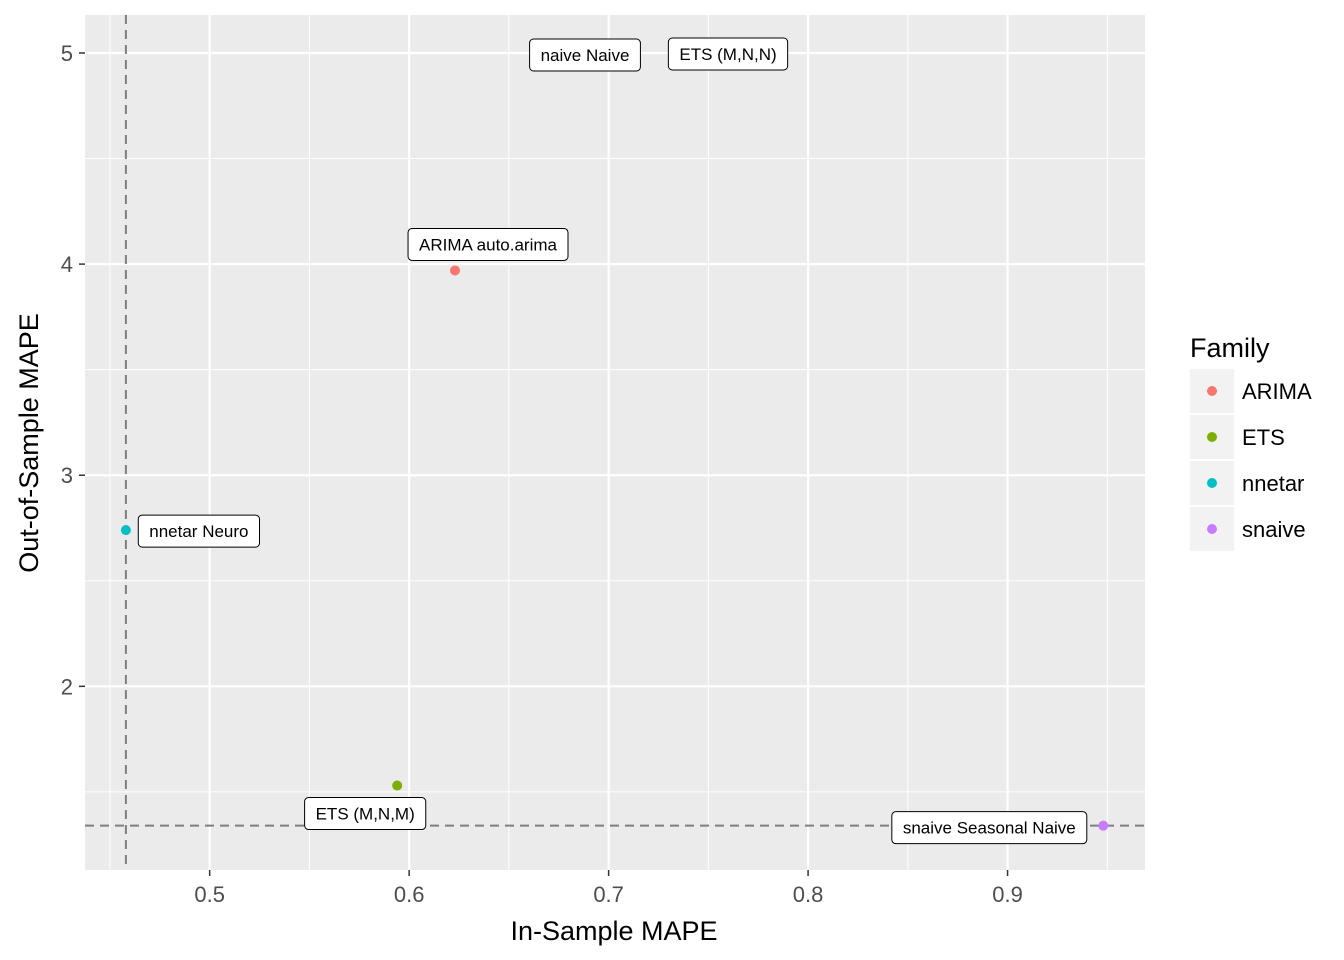 The width and height of the screenshot is (1344, 960). I want to click on legend-title: Family, so click(1230, 348).